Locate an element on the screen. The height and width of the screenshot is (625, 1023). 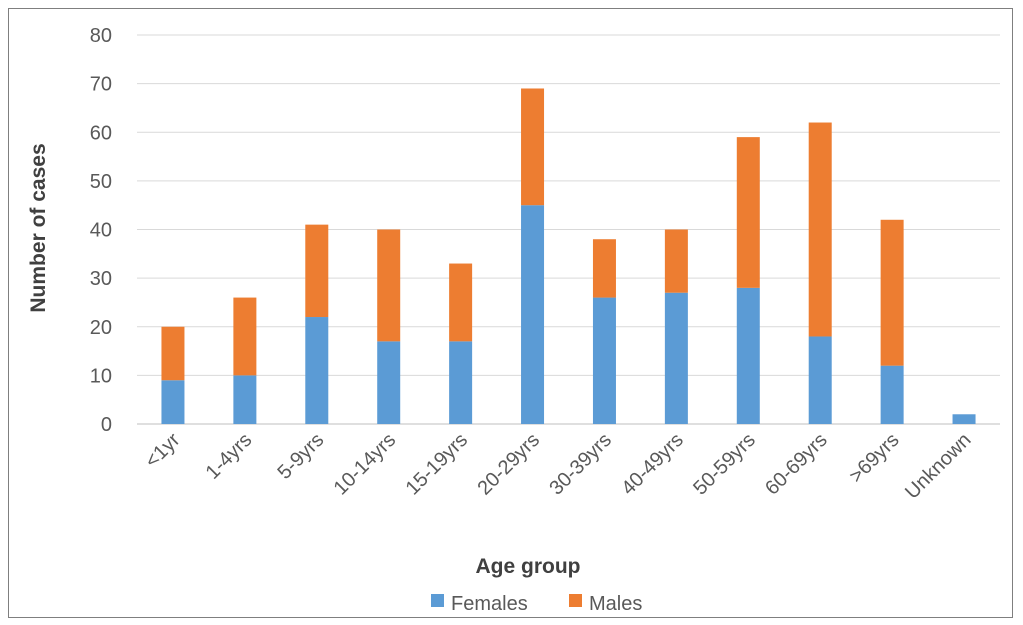
legend-label-males: Males is located at coordinates (615, 604).